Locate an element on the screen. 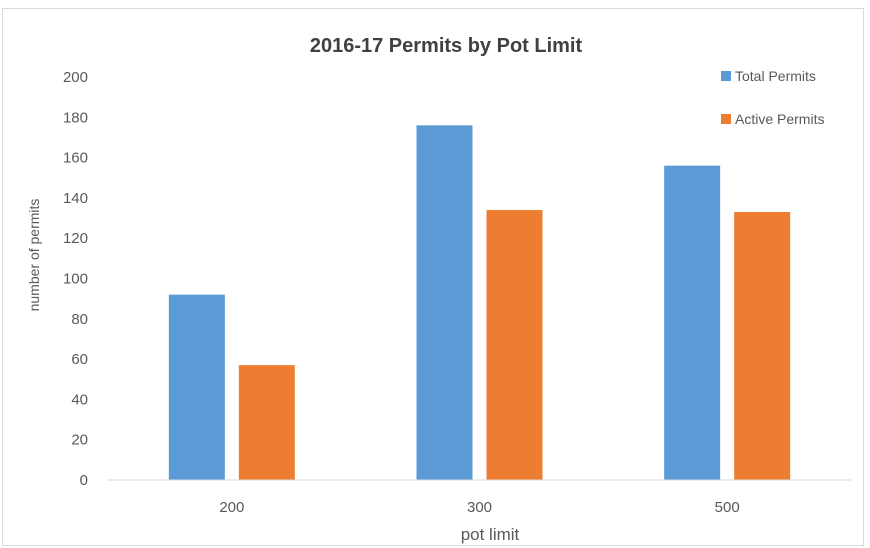  y-tick-label: 180 is located at coordinates (75, 117).